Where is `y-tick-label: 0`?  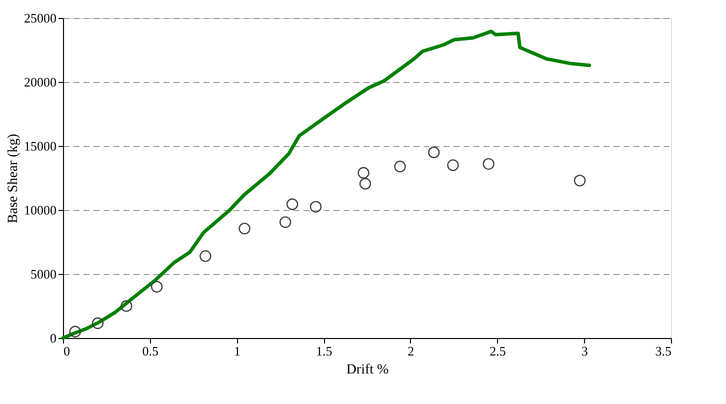
y-tick-label: 0 is located at coordinates (53, 338).